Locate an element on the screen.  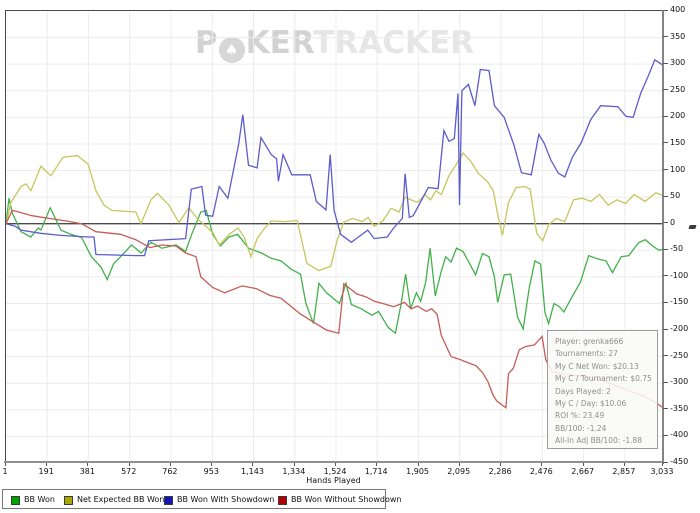
stat-line: My C Net Won: $20.13 is located at coordinates (597, 366).